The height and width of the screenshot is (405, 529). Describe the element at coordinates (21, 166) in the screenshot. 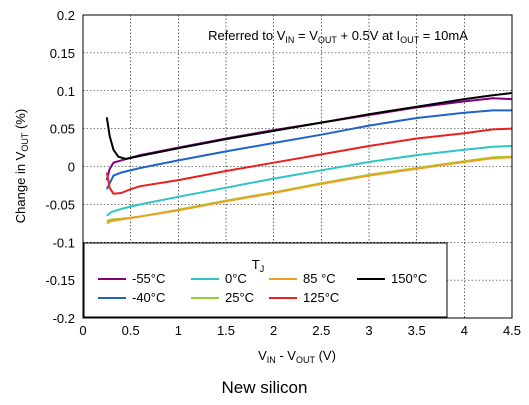

I see `y-axis-title: Change in VOUT (%)` at that location.